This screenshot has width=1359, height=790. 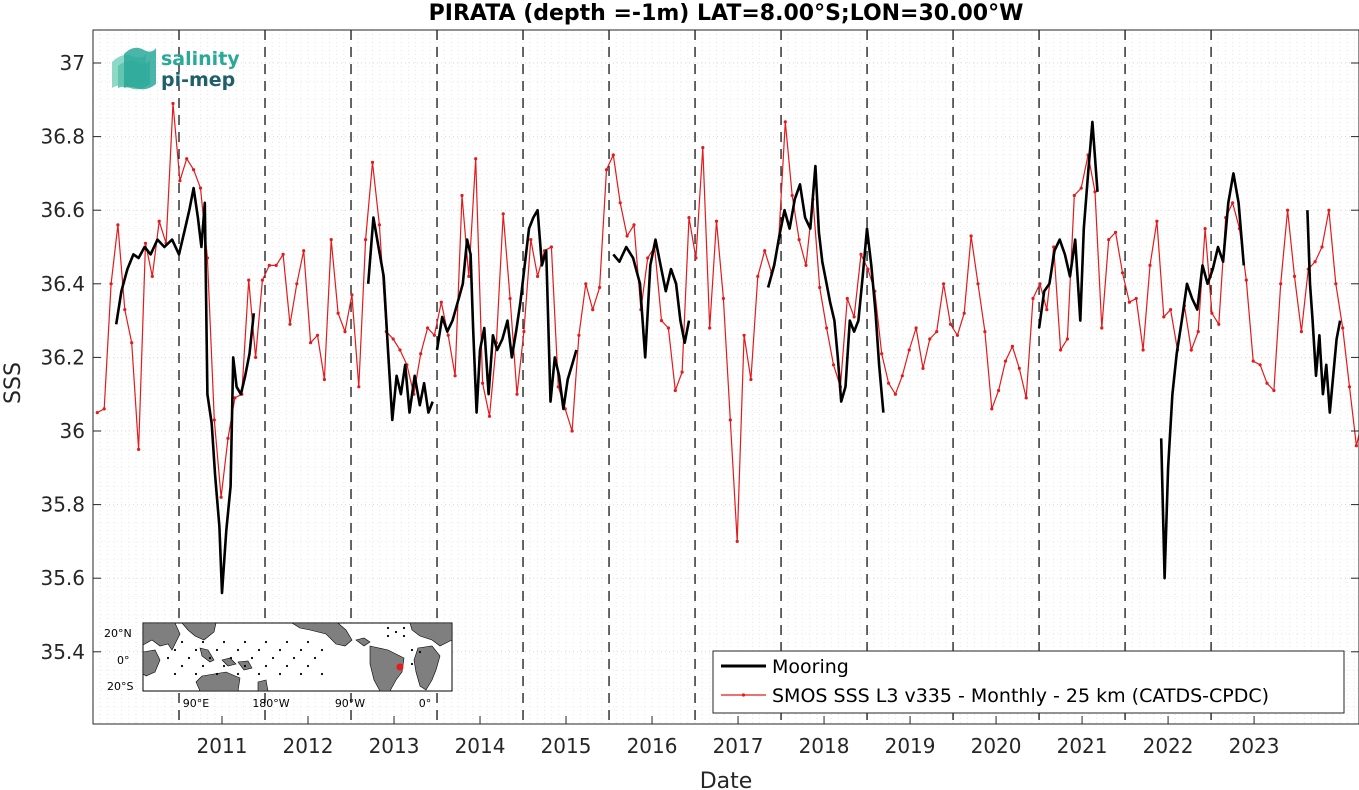 What do you see at coordinates (824, 746) in the screenshot?
I see `x-tick-label: 2018` at bounding box center [824, 746].